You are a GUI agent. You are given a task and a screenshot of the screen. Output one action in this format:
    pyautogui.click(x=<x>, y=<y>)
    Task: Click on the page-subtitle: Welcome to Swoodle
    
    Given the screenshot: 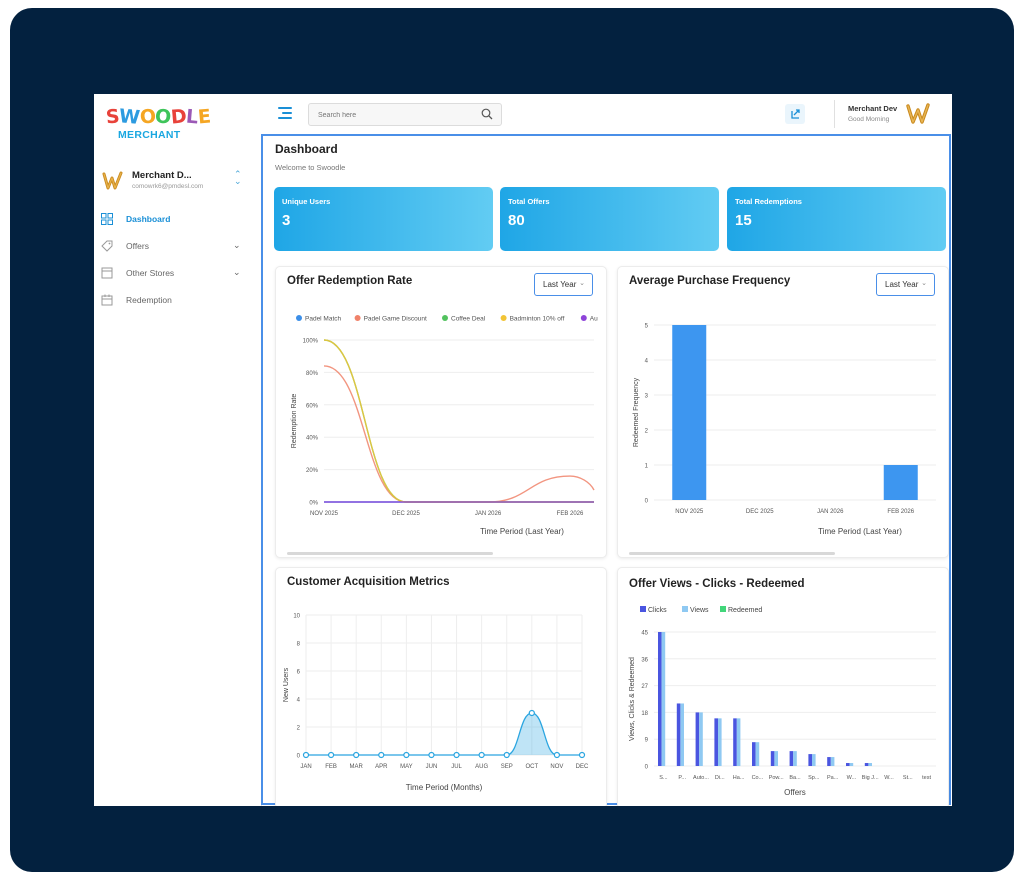 What is the action you would take?
    pyautogui.click(x=310, y=167)
    